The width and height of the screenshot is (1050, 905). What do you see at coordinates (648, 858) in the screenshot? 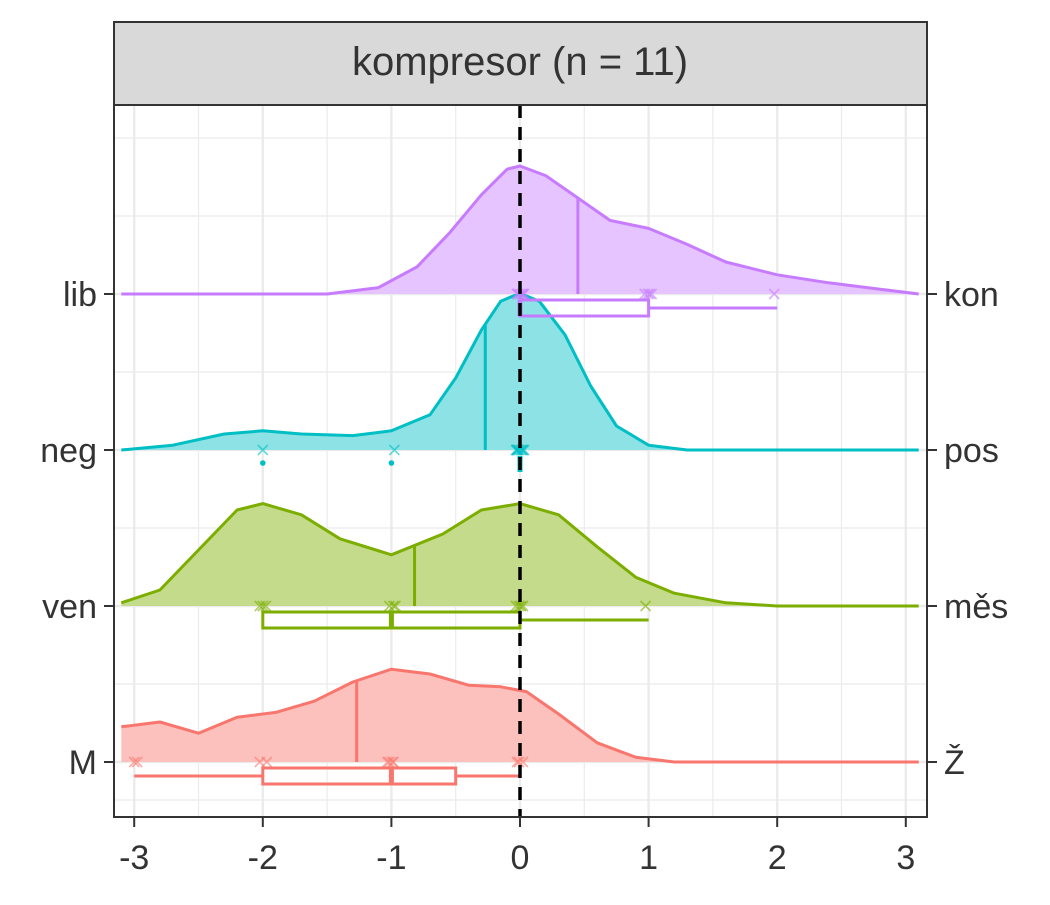
I see `x-tick-label: 1` at bounding box center [648, 858].